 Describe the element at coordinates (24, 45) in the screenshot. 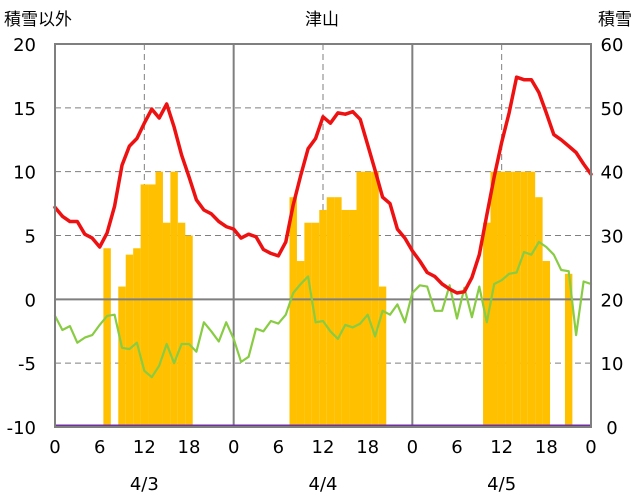

I see `left-tick-label: 20` at that location.